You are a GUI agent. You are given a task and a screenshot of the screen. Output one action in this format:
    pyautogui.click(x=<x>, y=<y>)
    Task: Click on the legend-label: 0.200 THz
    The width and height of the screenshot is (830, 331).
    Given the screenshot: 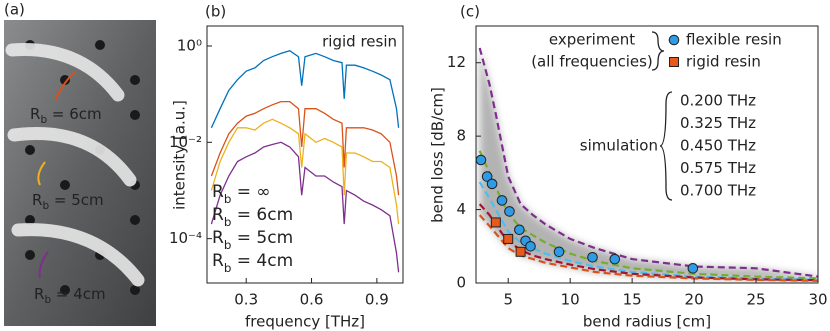 What is the action you would take?
    pyautogui.click(x=718, y=101)
    